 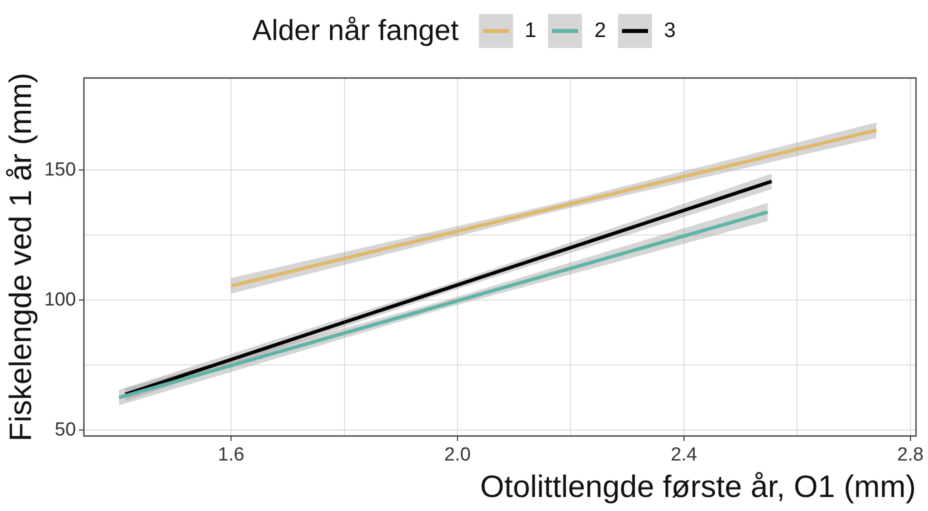 I want to click on y-tick-label: 50, so click(x=65, y=429).